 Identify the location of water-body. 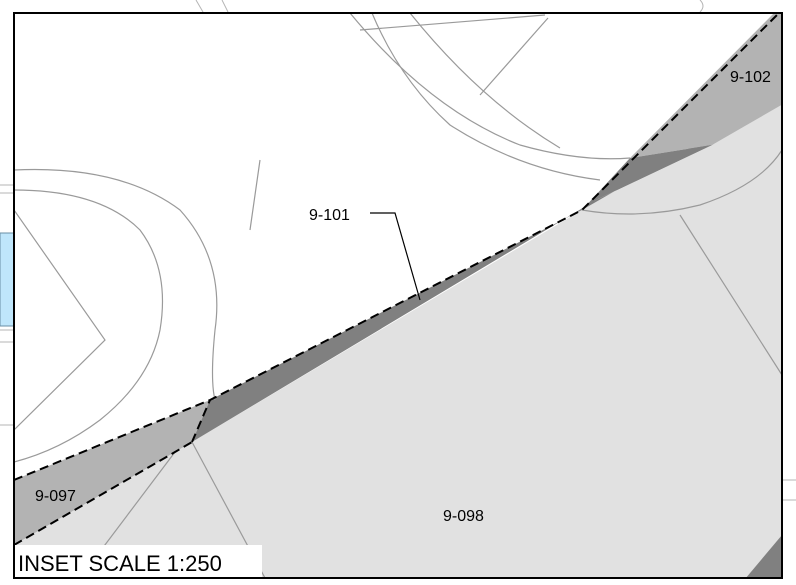
(7, 279).